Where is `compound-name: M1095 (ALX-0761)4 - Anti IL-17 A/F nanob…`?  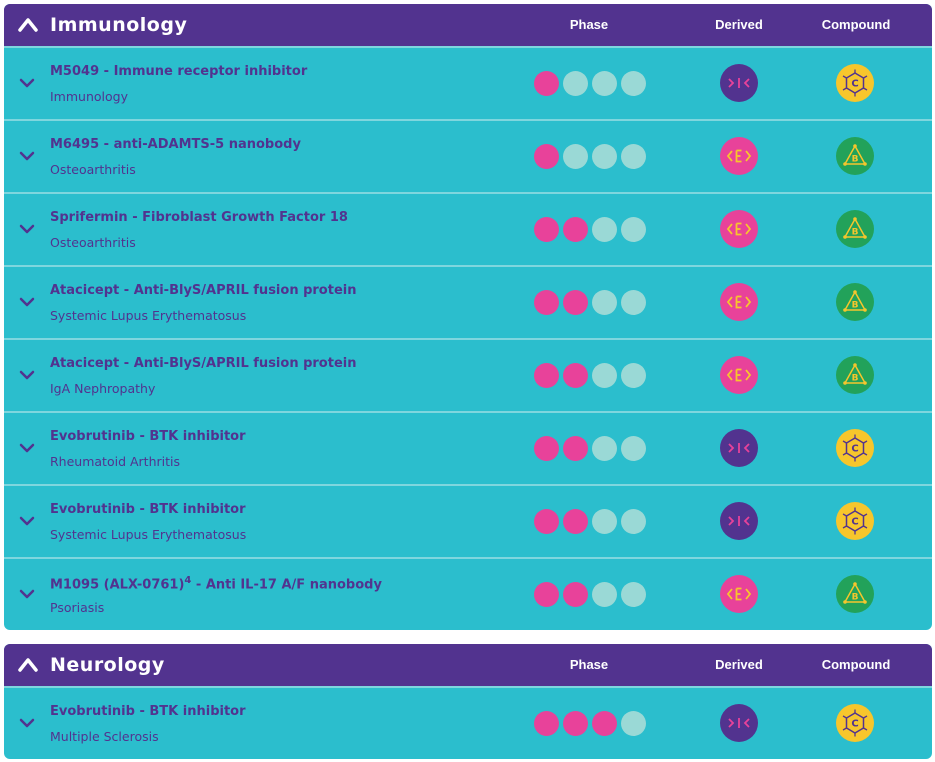 compound-name: M1095 (ALX-0761)4 - Anti IL-17 A/F nanob… is located at coordinates (216, 583).